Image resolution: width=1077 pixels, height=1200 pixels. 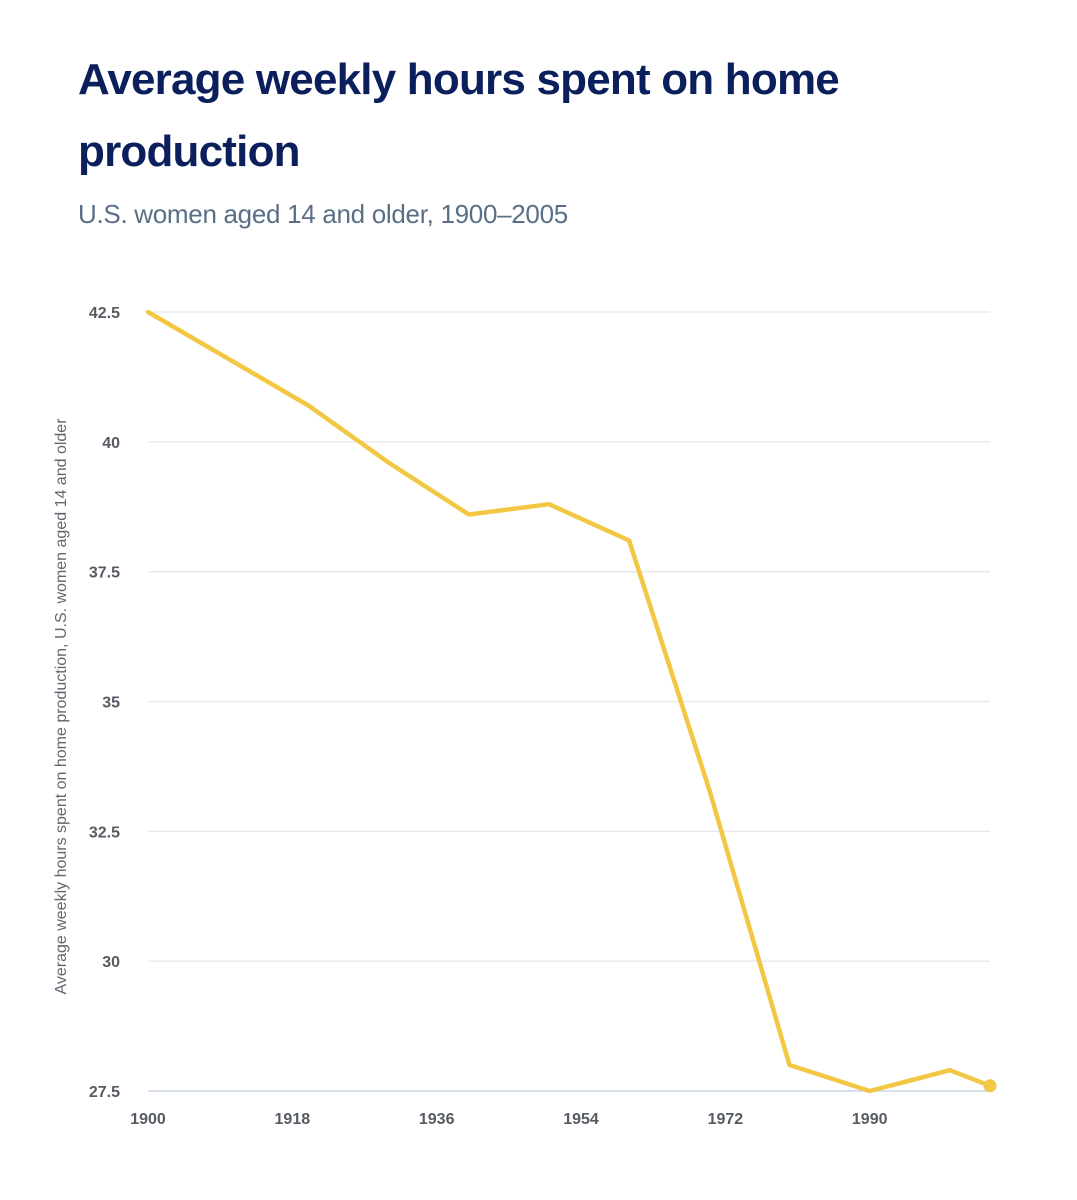 What do you see at coordinates (104, 1092) in the screenshot?
I see `y-tick-label: 27.5` at bounding box center [104, 1092].